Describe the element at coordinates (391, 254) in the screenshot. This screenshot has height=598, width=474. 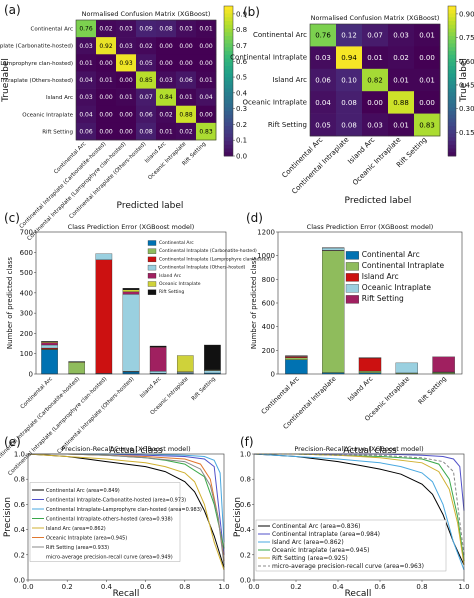
I see `legend-label: Continental Arc` at that location.